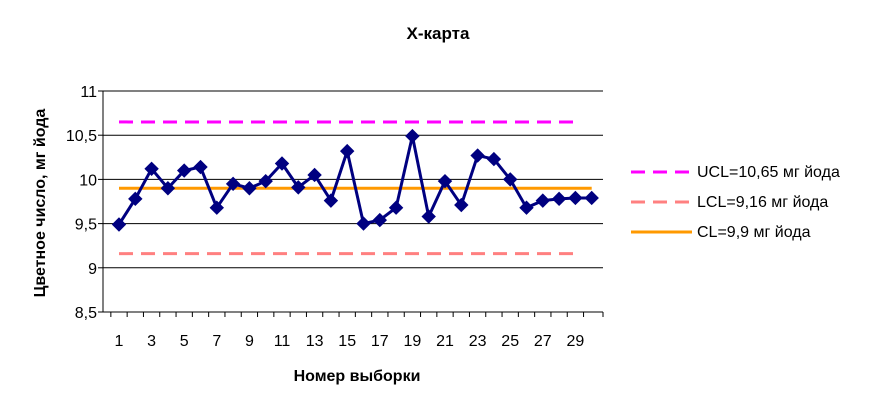  What do you see at coordinates (413, 341) in the screenshot?
I see `x-tick-label: 19` at bounding box center [413, 341].